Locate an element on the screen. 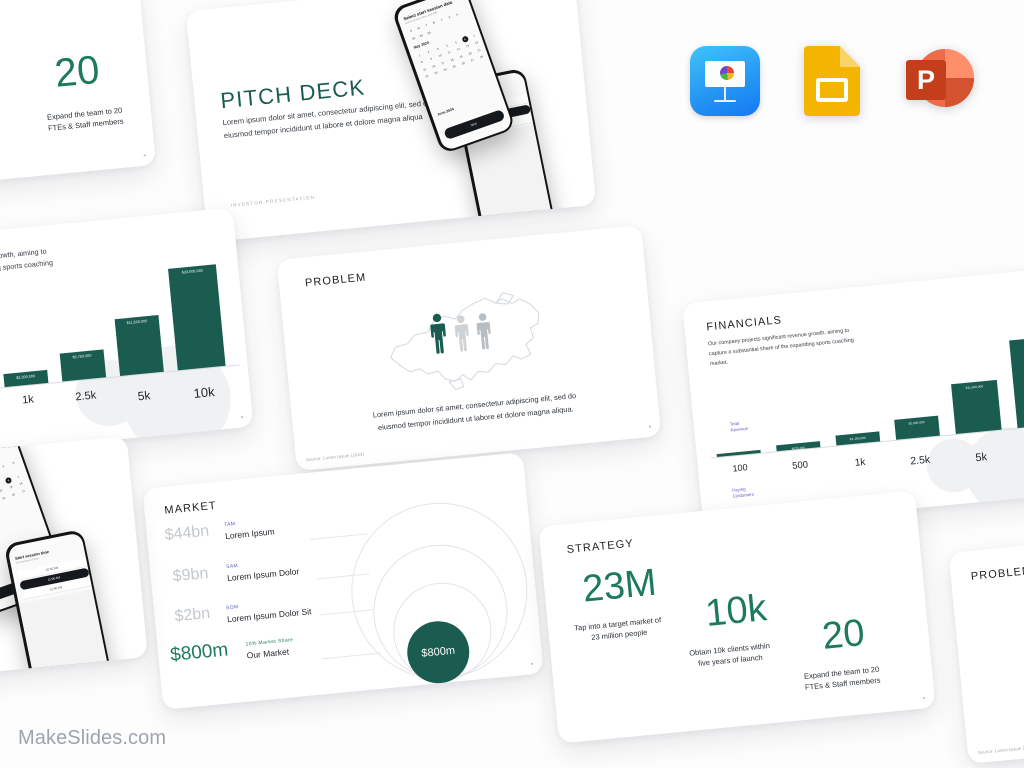 This screenshot has height=768, width=1024. strategy-title: STRATEGY is located at coordinates (600, 546).